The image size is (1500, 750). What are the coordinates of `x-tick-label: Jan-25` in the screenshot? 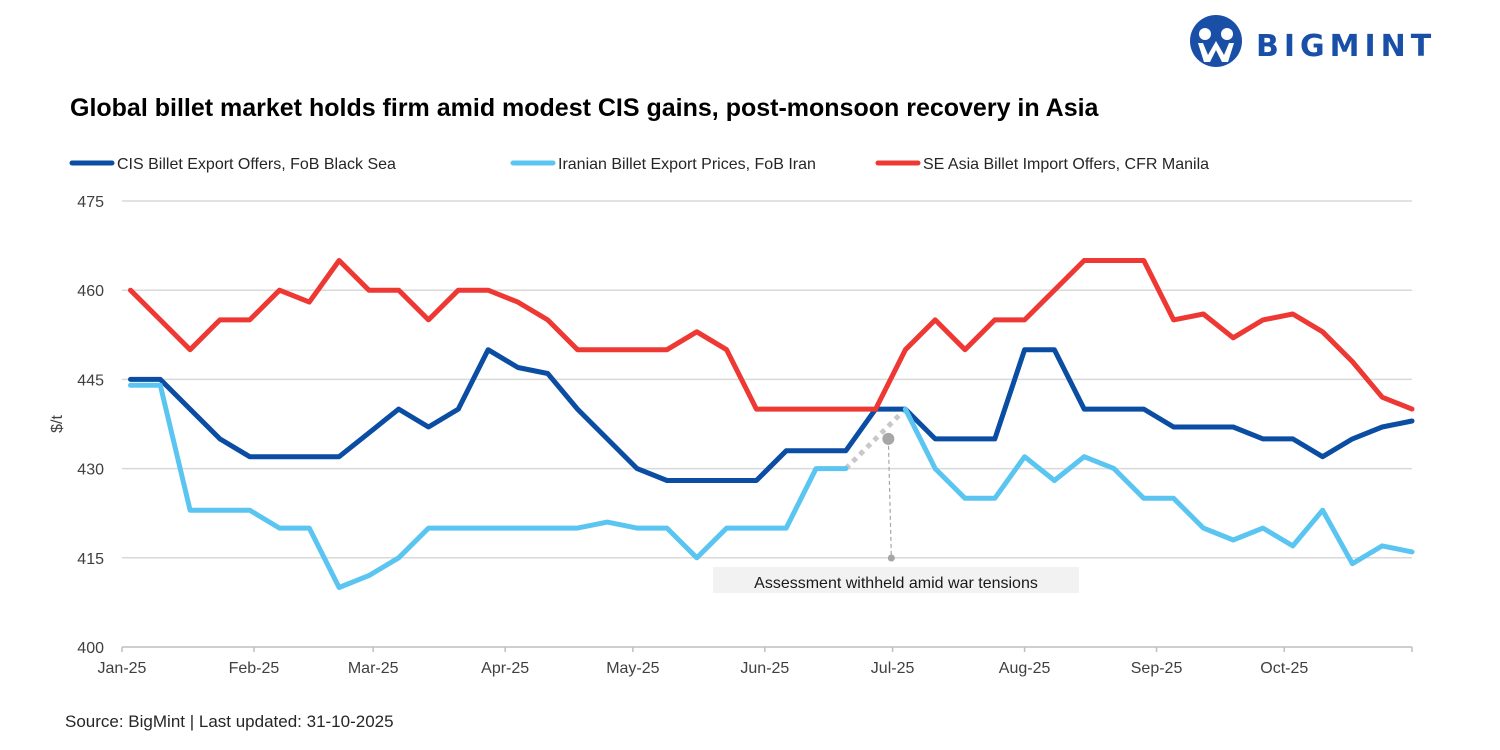 It's located at (122, 668).